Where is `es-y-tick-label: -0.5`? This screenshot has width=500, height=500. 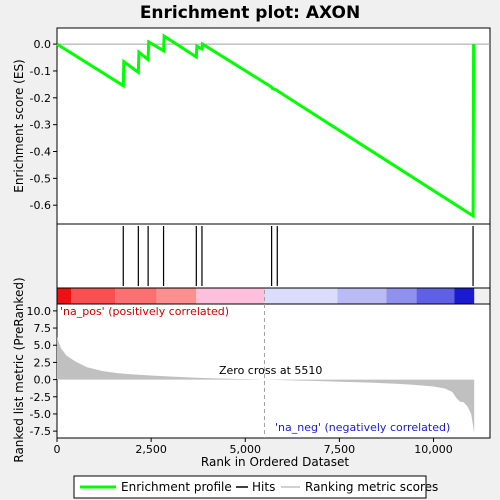 es-y-tick-label: -0.5 is located at coordinates (40, 178).